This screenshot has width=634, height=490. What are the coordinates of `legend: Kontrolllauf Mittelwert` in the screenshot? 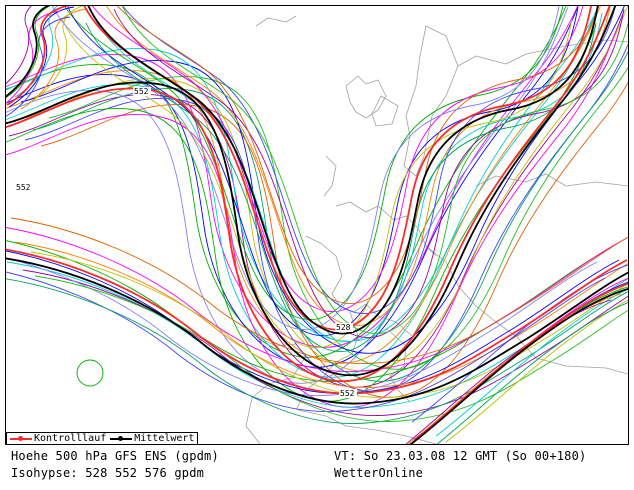 It's located at (102, 438).